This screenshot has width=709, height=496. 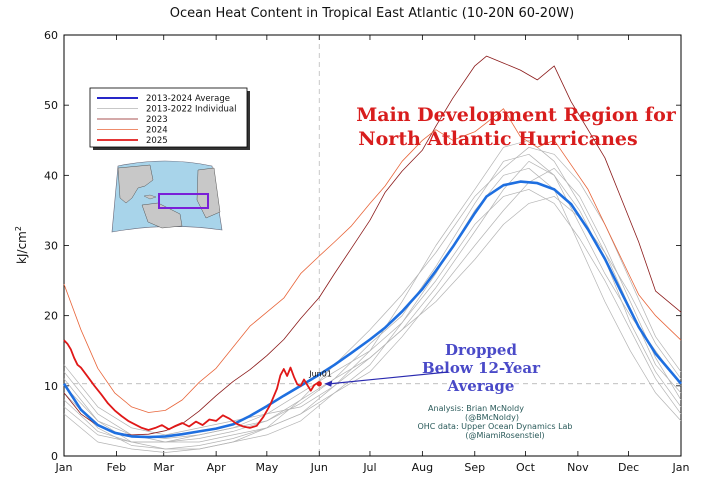 What do you see at coordinates (474, 467) in the screenshot?
I see `x-tick-label: Sep` at bounding box center [474, 467].